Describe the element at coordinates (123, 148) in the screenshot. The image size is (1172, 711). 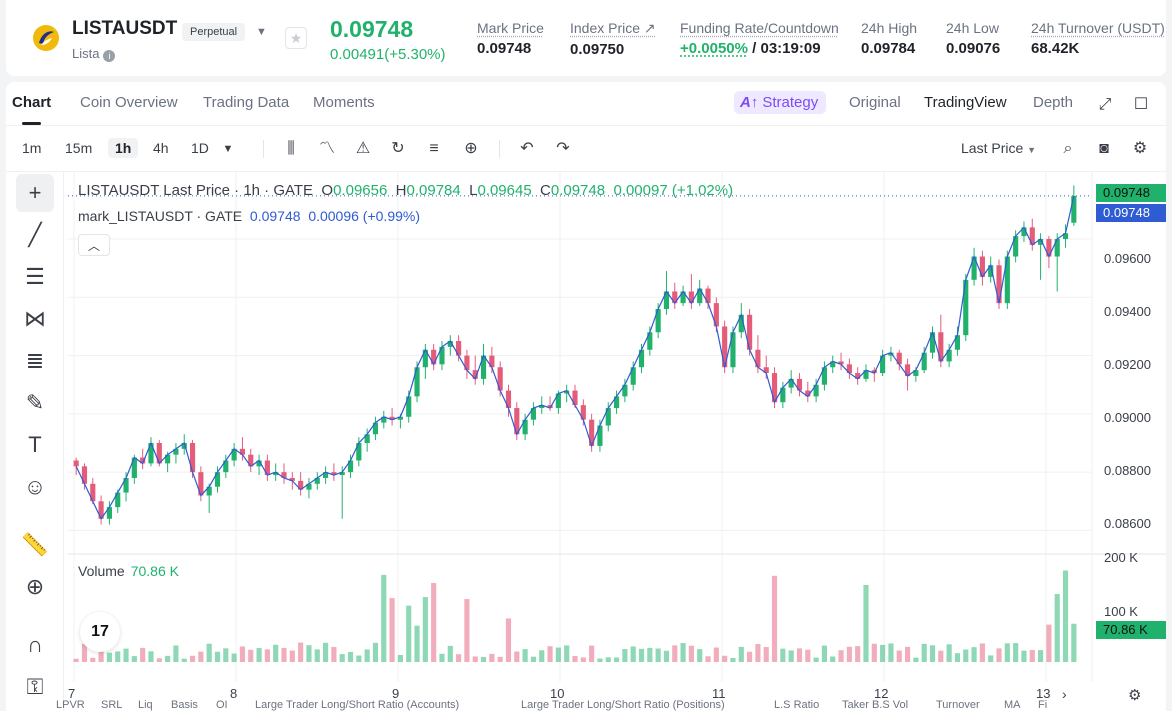
I see `interval-1h: 1h` at that location.